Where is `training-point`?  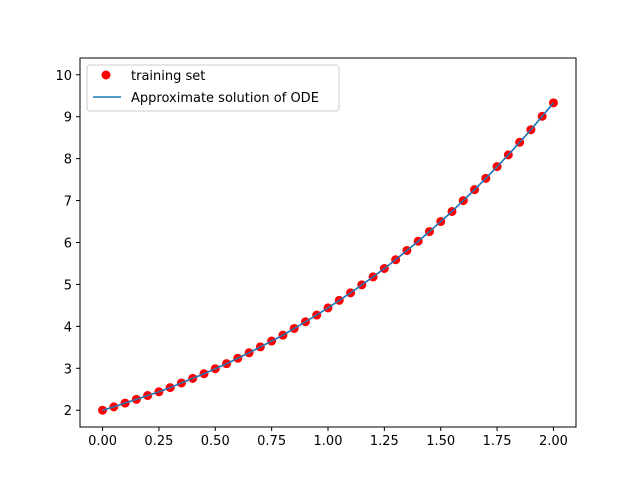 training-point is located at coordinates (103, 410).